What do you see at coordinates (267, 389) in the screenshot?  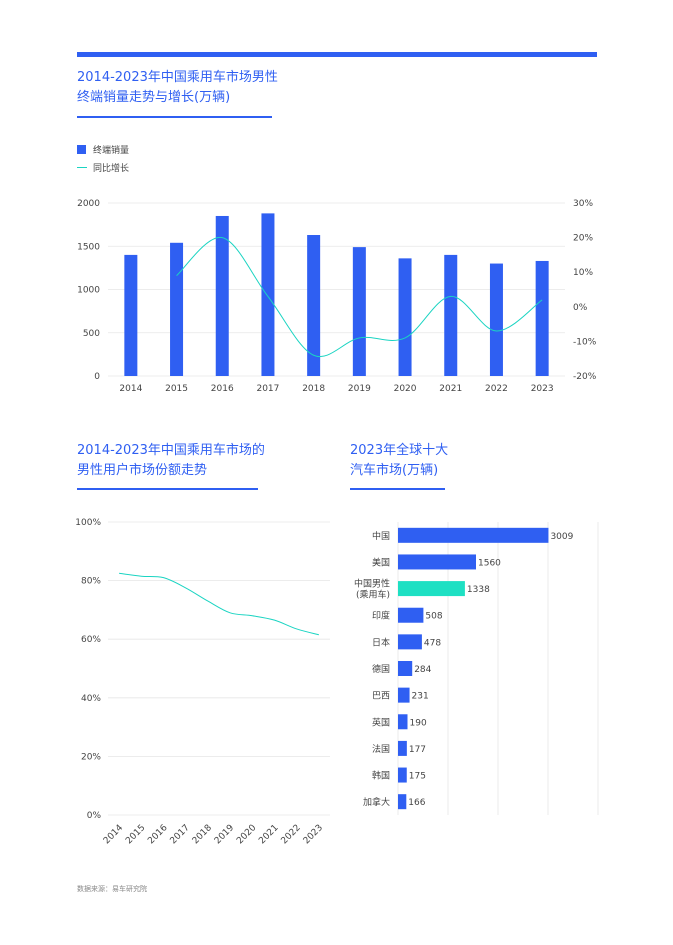 I see `c1-x-tick: 2017` at bounding box center [267, 389].